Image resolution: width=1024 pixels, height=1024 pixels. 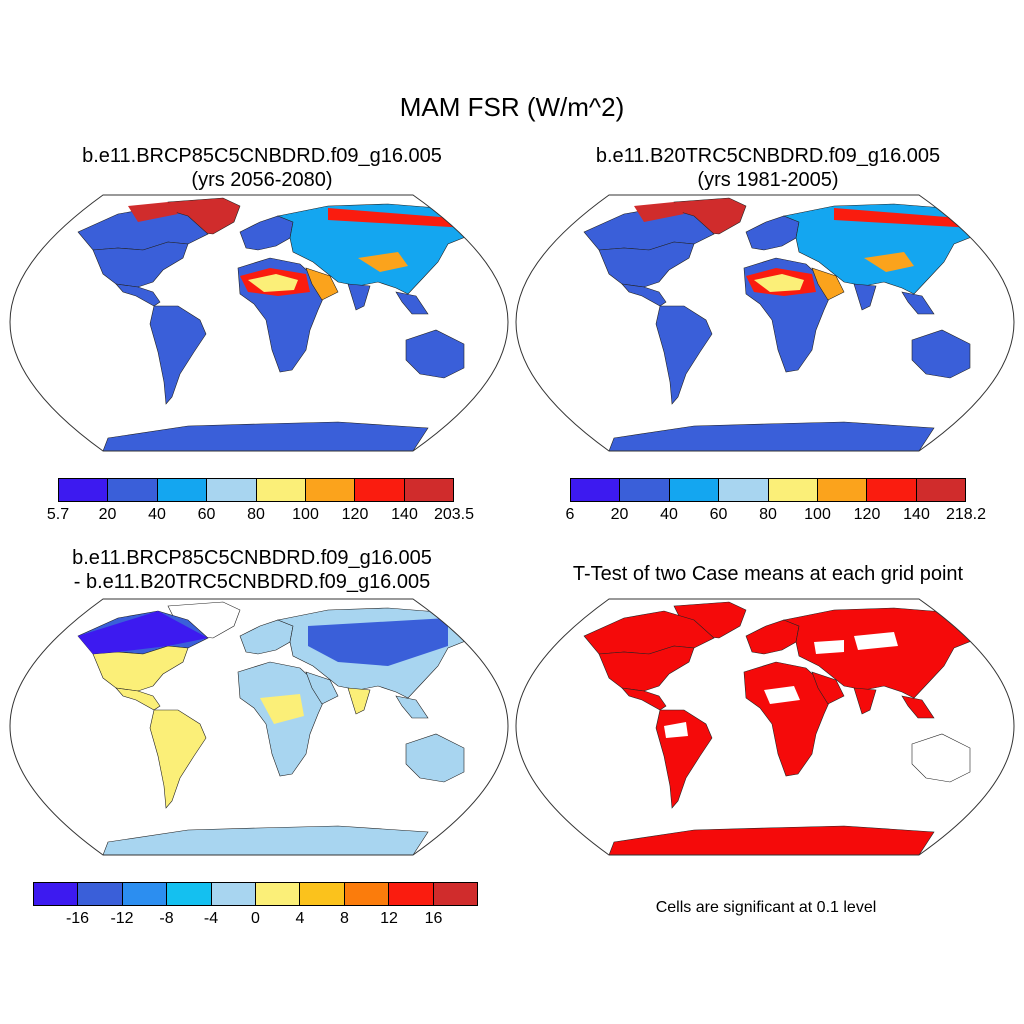 What do you see at coordinates (512, 107) in the screenshot?
I see `figure-title: MAM FSR (W/m^2)` at bounding box center [512, 107].